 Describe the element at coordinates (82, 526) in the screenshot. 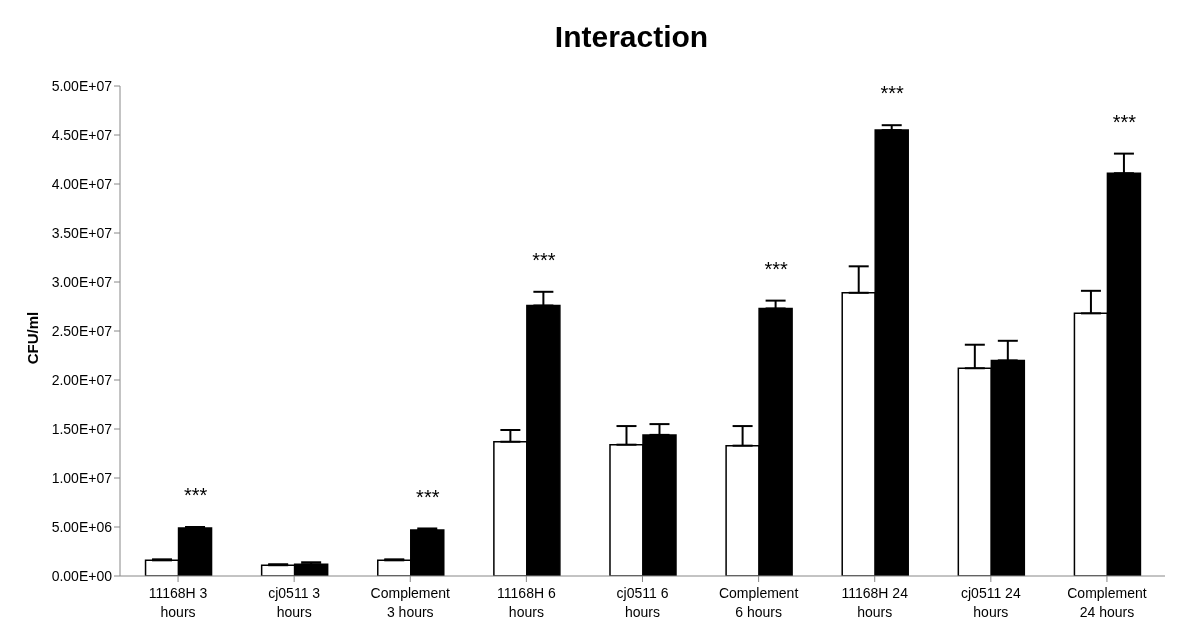

I see `y-tick-label: 5.00E+06` at that location.